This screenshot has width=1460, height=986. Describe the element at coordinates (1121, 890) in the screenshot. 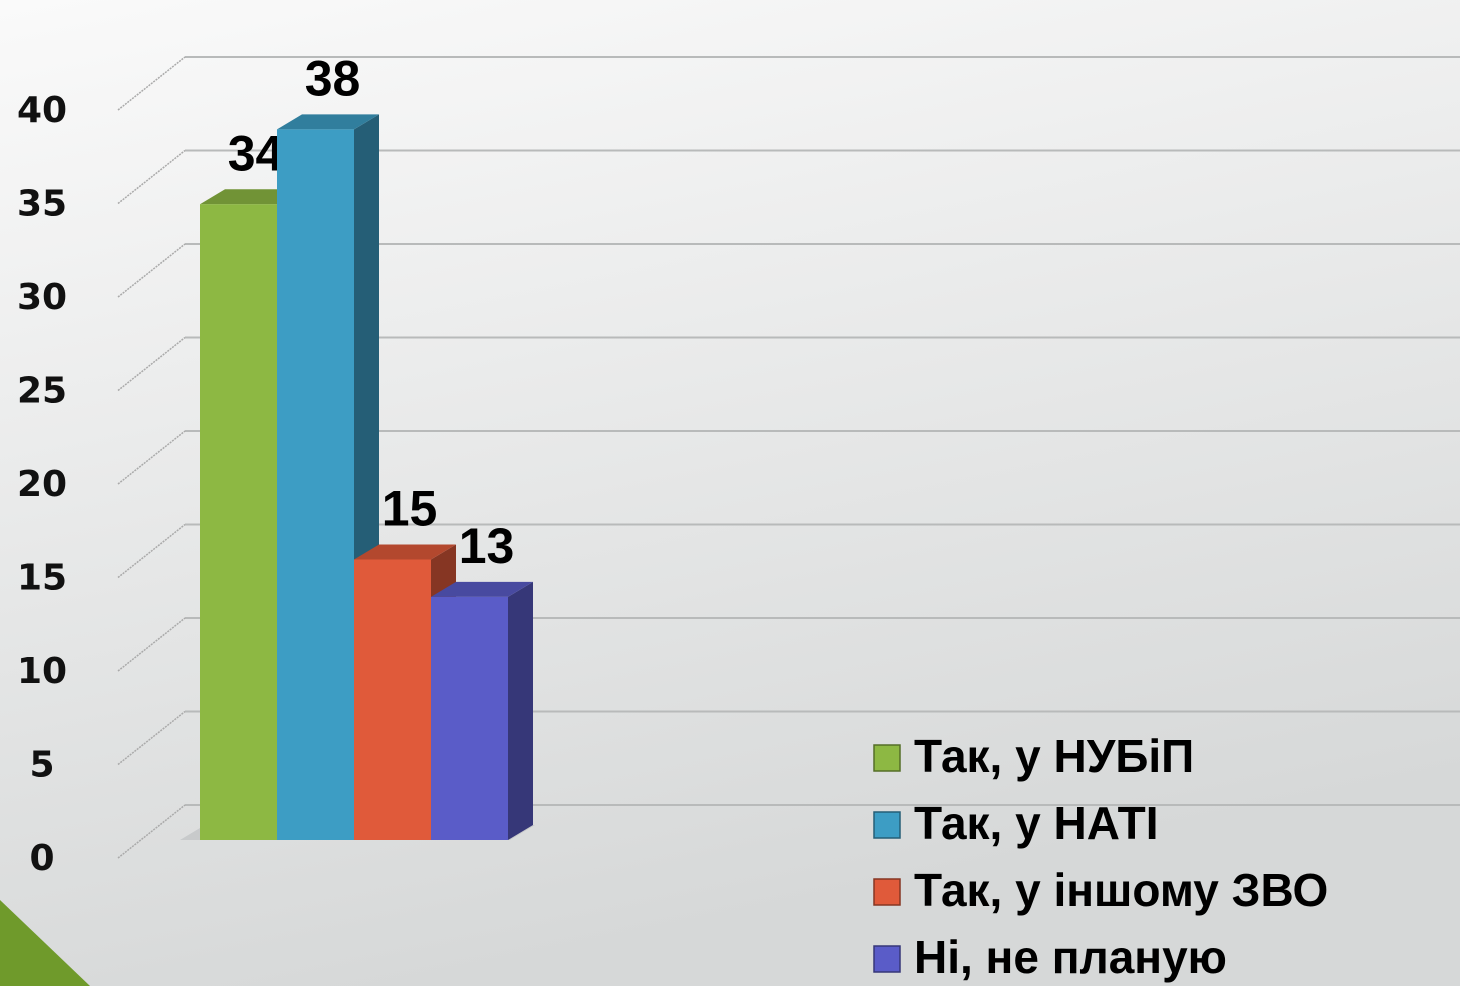

I see `legend-label: Так, у іншому ЗВО` at that location.